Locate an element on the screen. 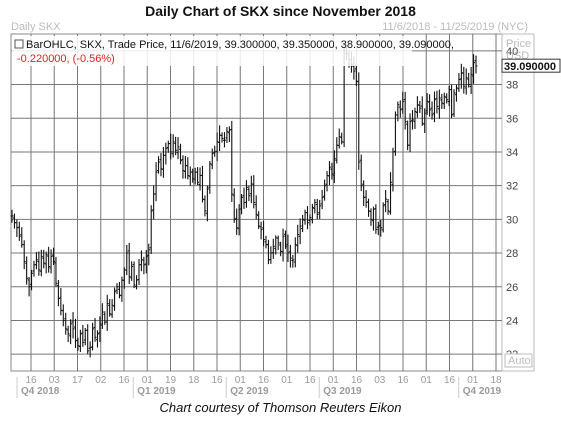  chart-title: Daily Chart of SKX since November 2018 is located at coordinates (280, 11).